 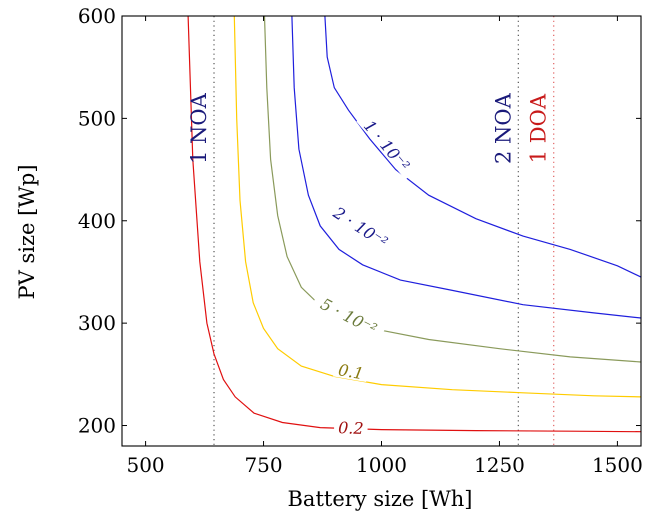 What do you see at coordinates (360, 227) in the screenshot?
I see `contour-label-3: 2 · 10⁻²` at bounding box center [360, 227].